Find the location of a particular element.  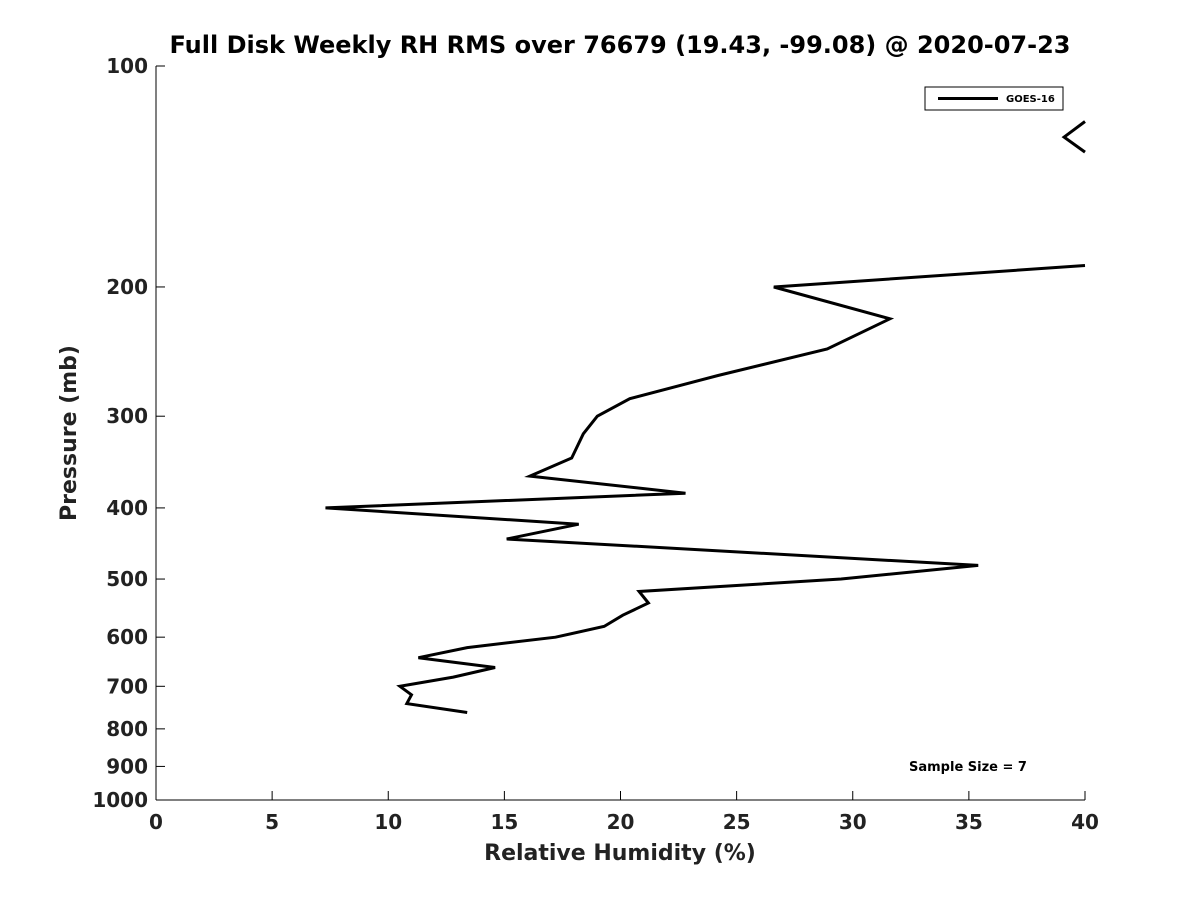

y-ticks: 100 200 300 400 500 600 700 800 900 1000 is located at coordinates (128, 433).